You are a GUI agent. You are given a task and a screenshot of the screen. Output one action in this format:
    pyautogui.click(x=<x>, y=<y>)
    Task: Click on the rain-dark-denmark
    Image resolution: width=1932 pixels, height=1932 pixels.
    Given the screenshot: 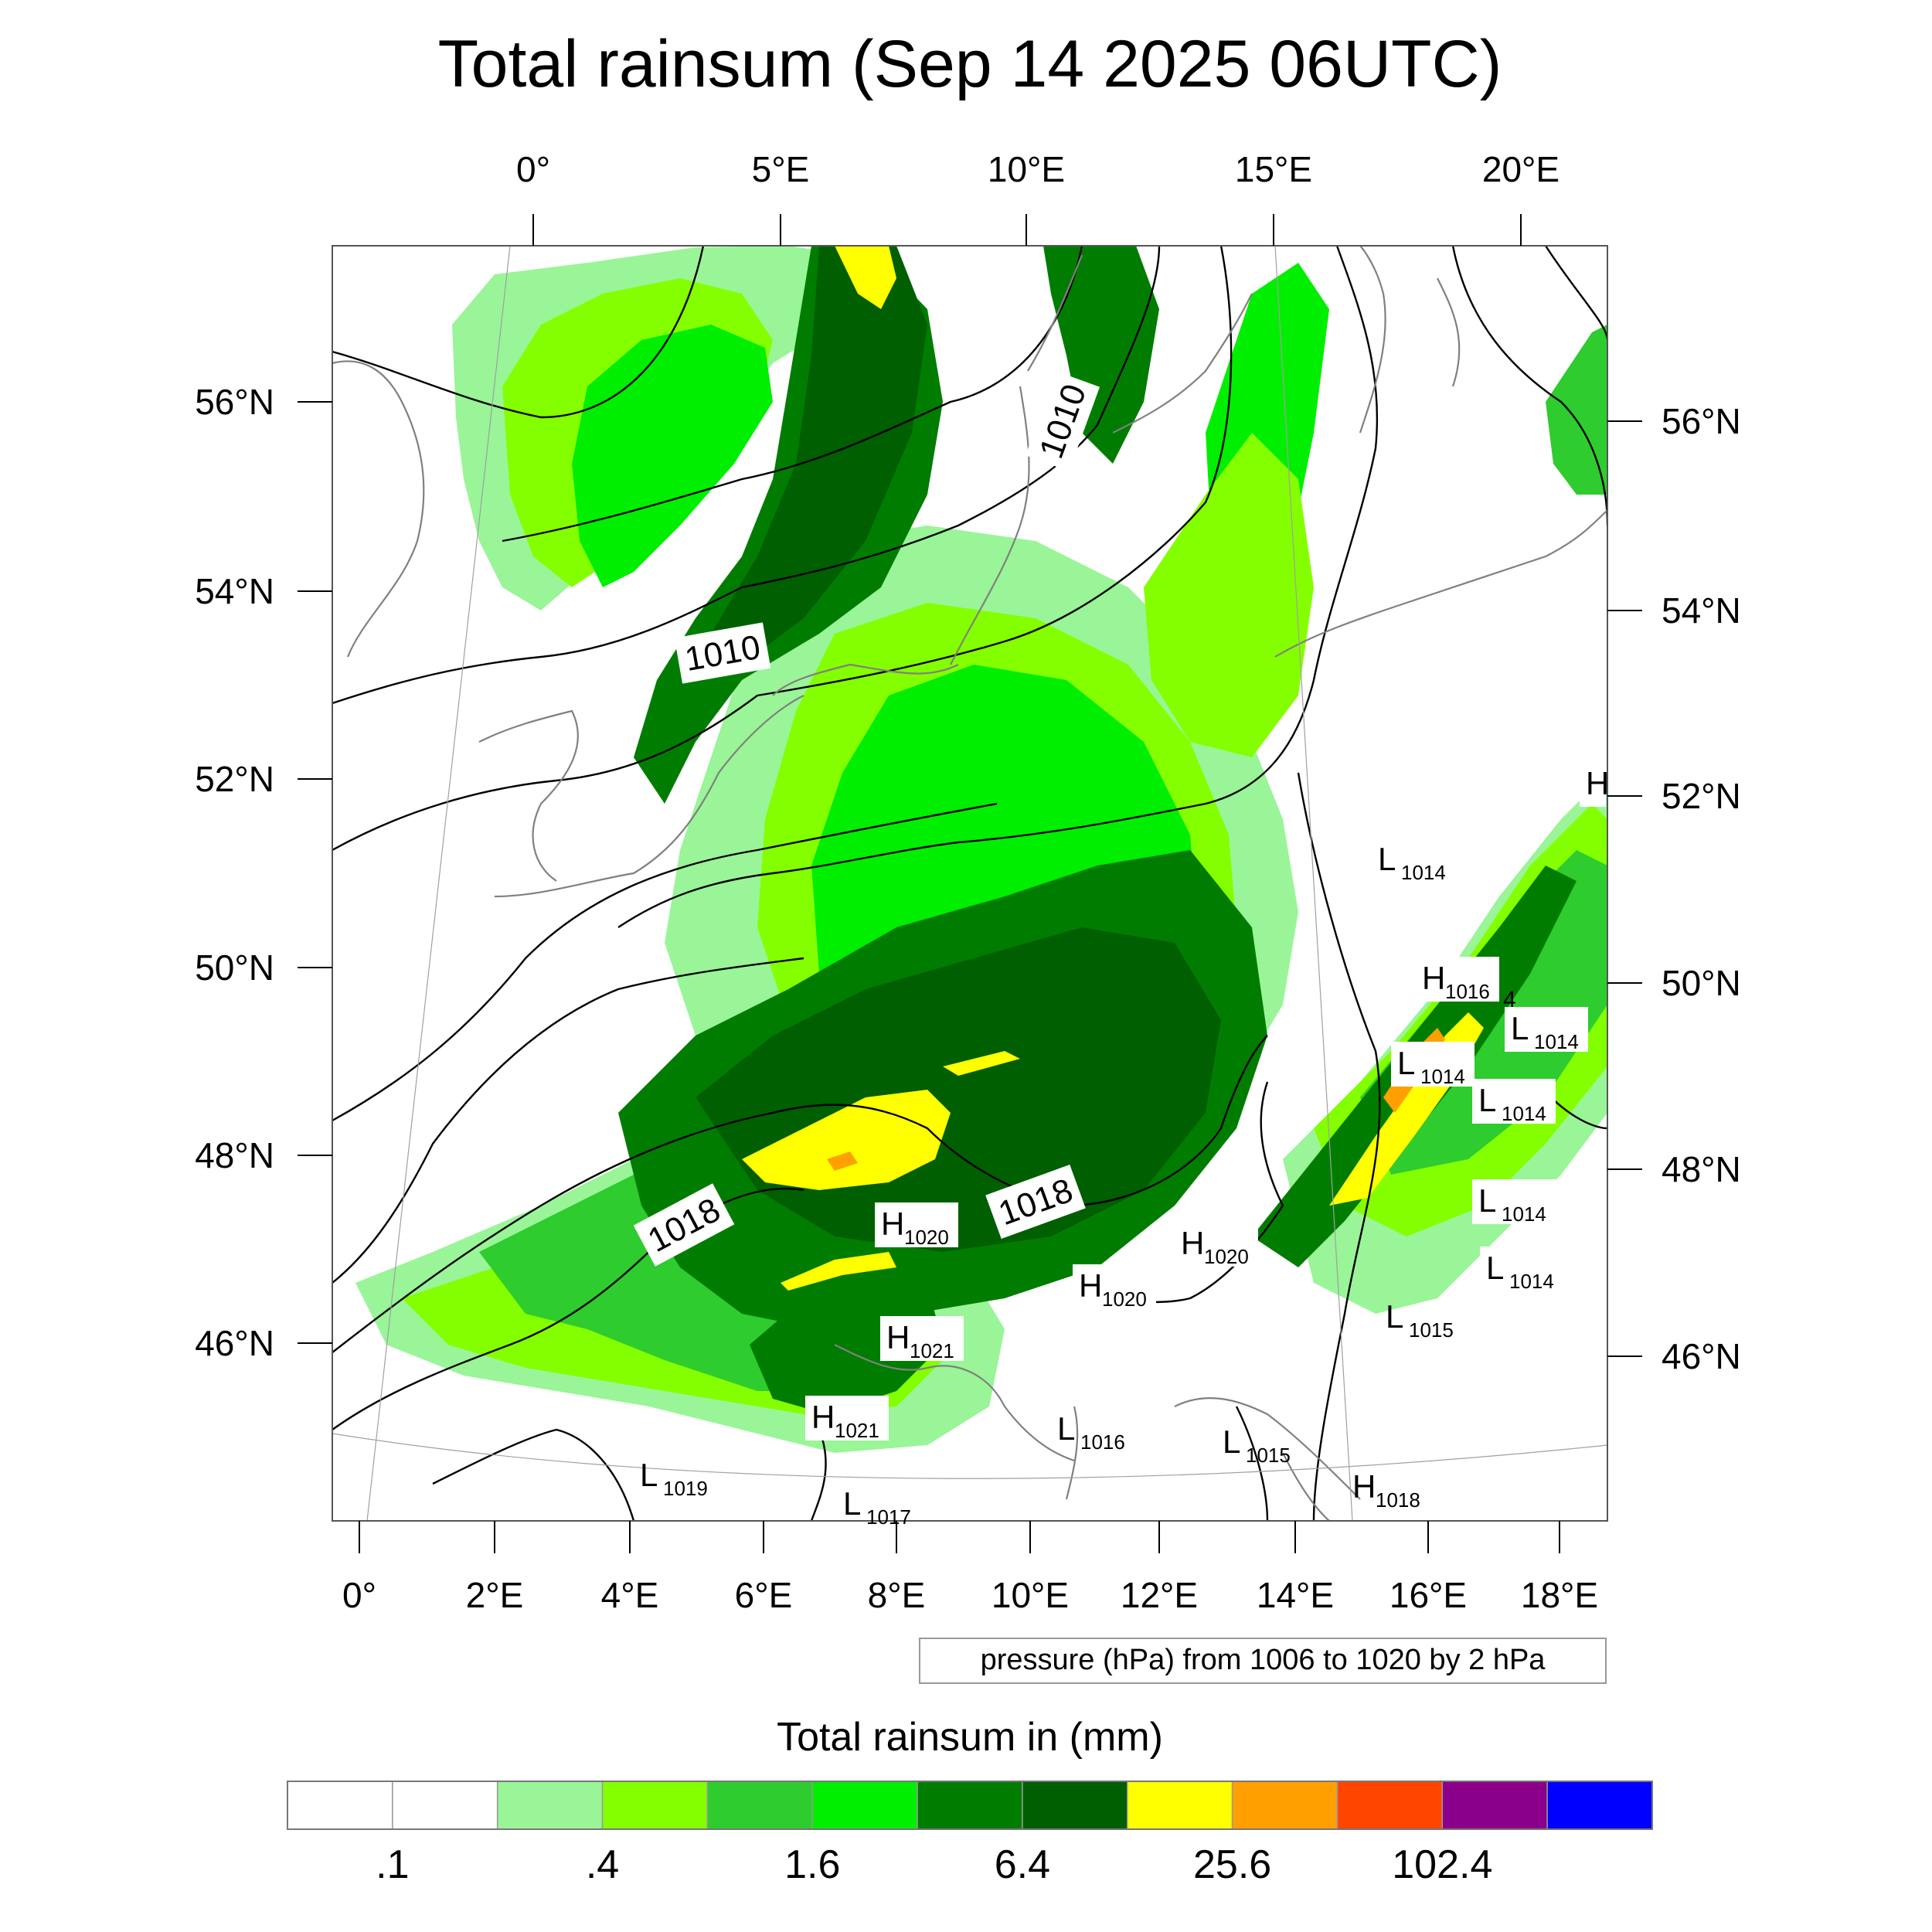 What is the action you would take?
    pyautogui.click(x=1101, y=355)
    